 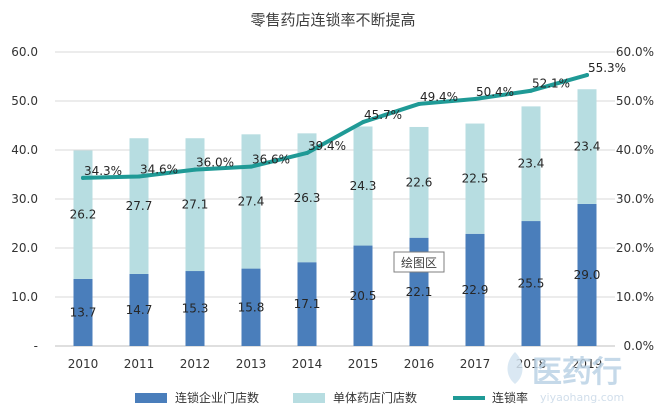 I want to click on y-axis-left-ticks: - 10.0 20.0 30.0 40.0 50.0 60.0, so click(x=24, y=199).